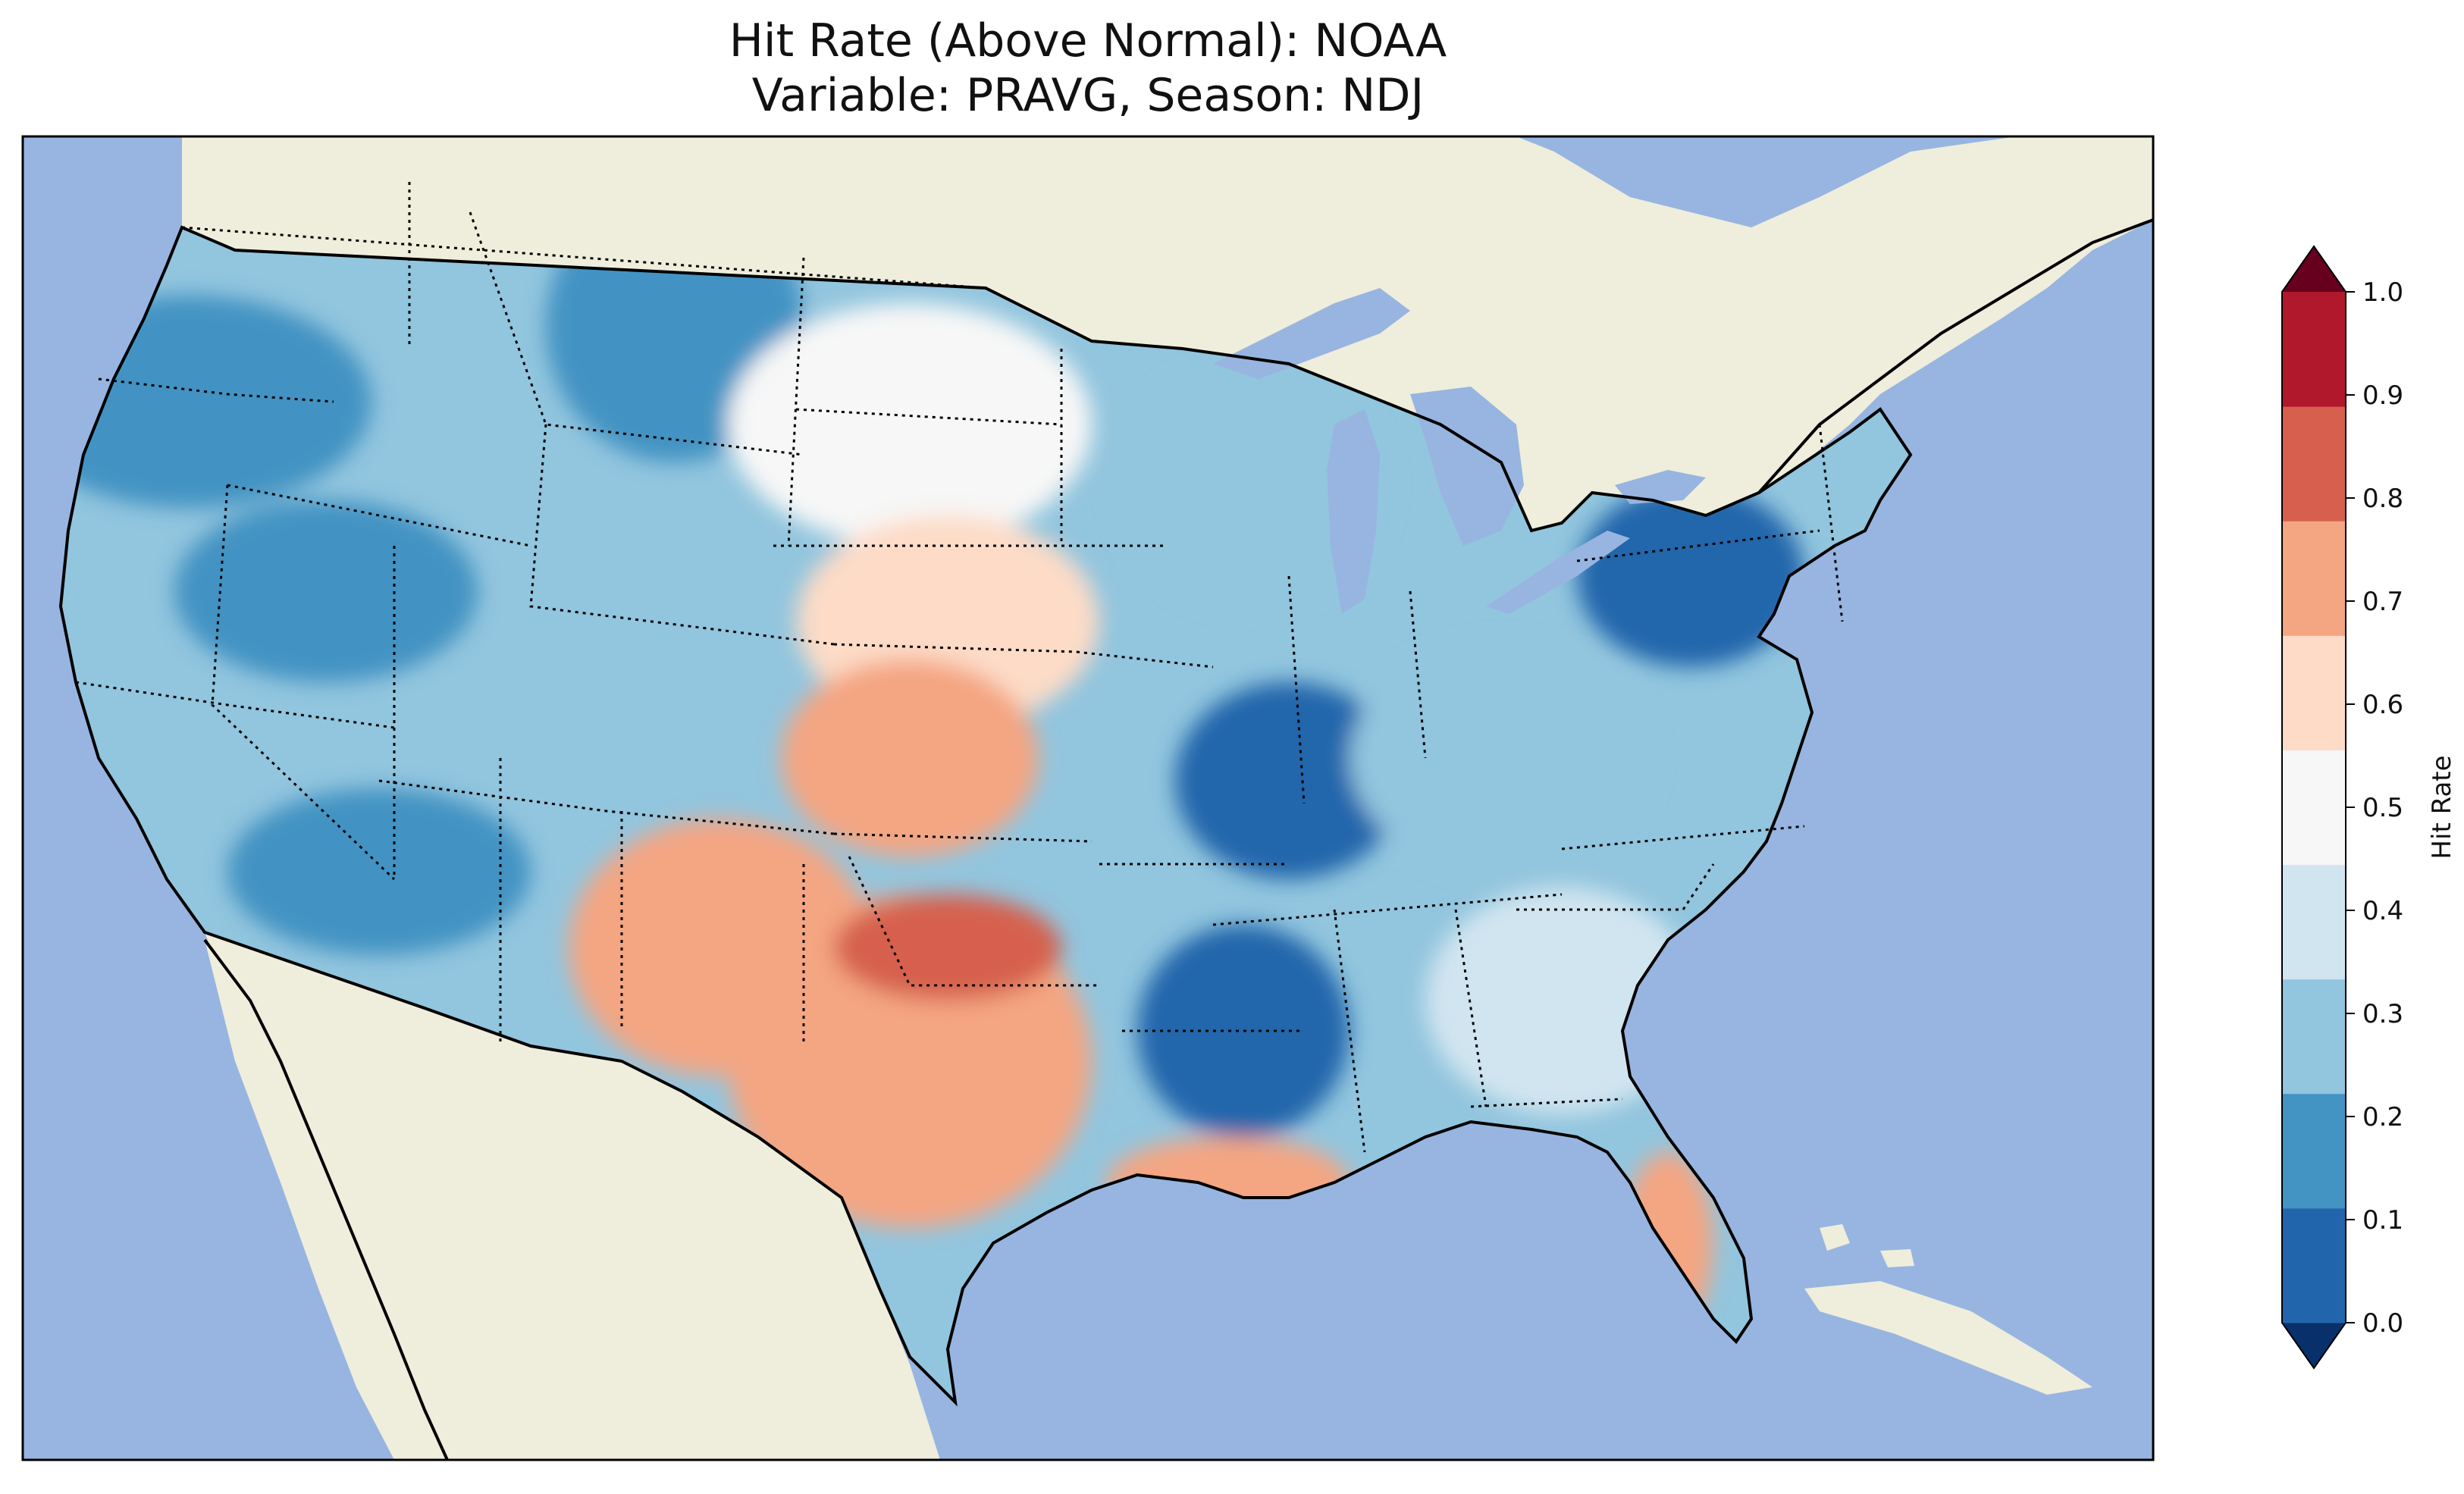  I want to click on colorbar-tick-label: 0.8, so click(2382, 499).